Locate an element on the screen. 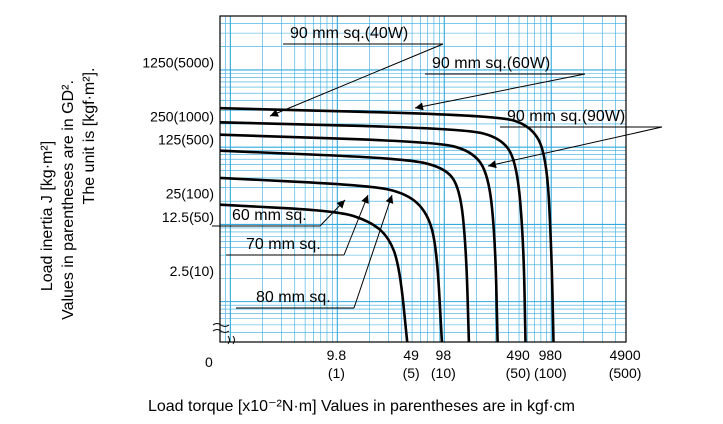 The height and width of the screenshot is (424, 723). x-tick-label: 49 is located at coordinates (411, 355).